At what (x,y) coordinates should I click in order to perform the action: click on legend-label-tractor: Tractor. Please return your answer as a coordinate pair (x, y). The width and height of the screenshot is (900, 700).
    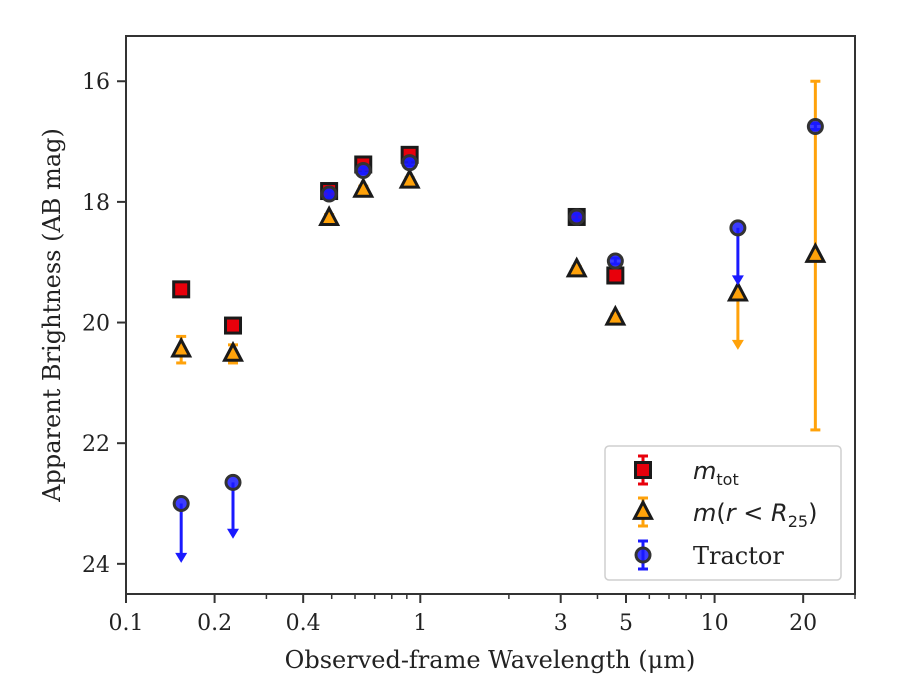
    Looking at the image, I should click on (738, 556).